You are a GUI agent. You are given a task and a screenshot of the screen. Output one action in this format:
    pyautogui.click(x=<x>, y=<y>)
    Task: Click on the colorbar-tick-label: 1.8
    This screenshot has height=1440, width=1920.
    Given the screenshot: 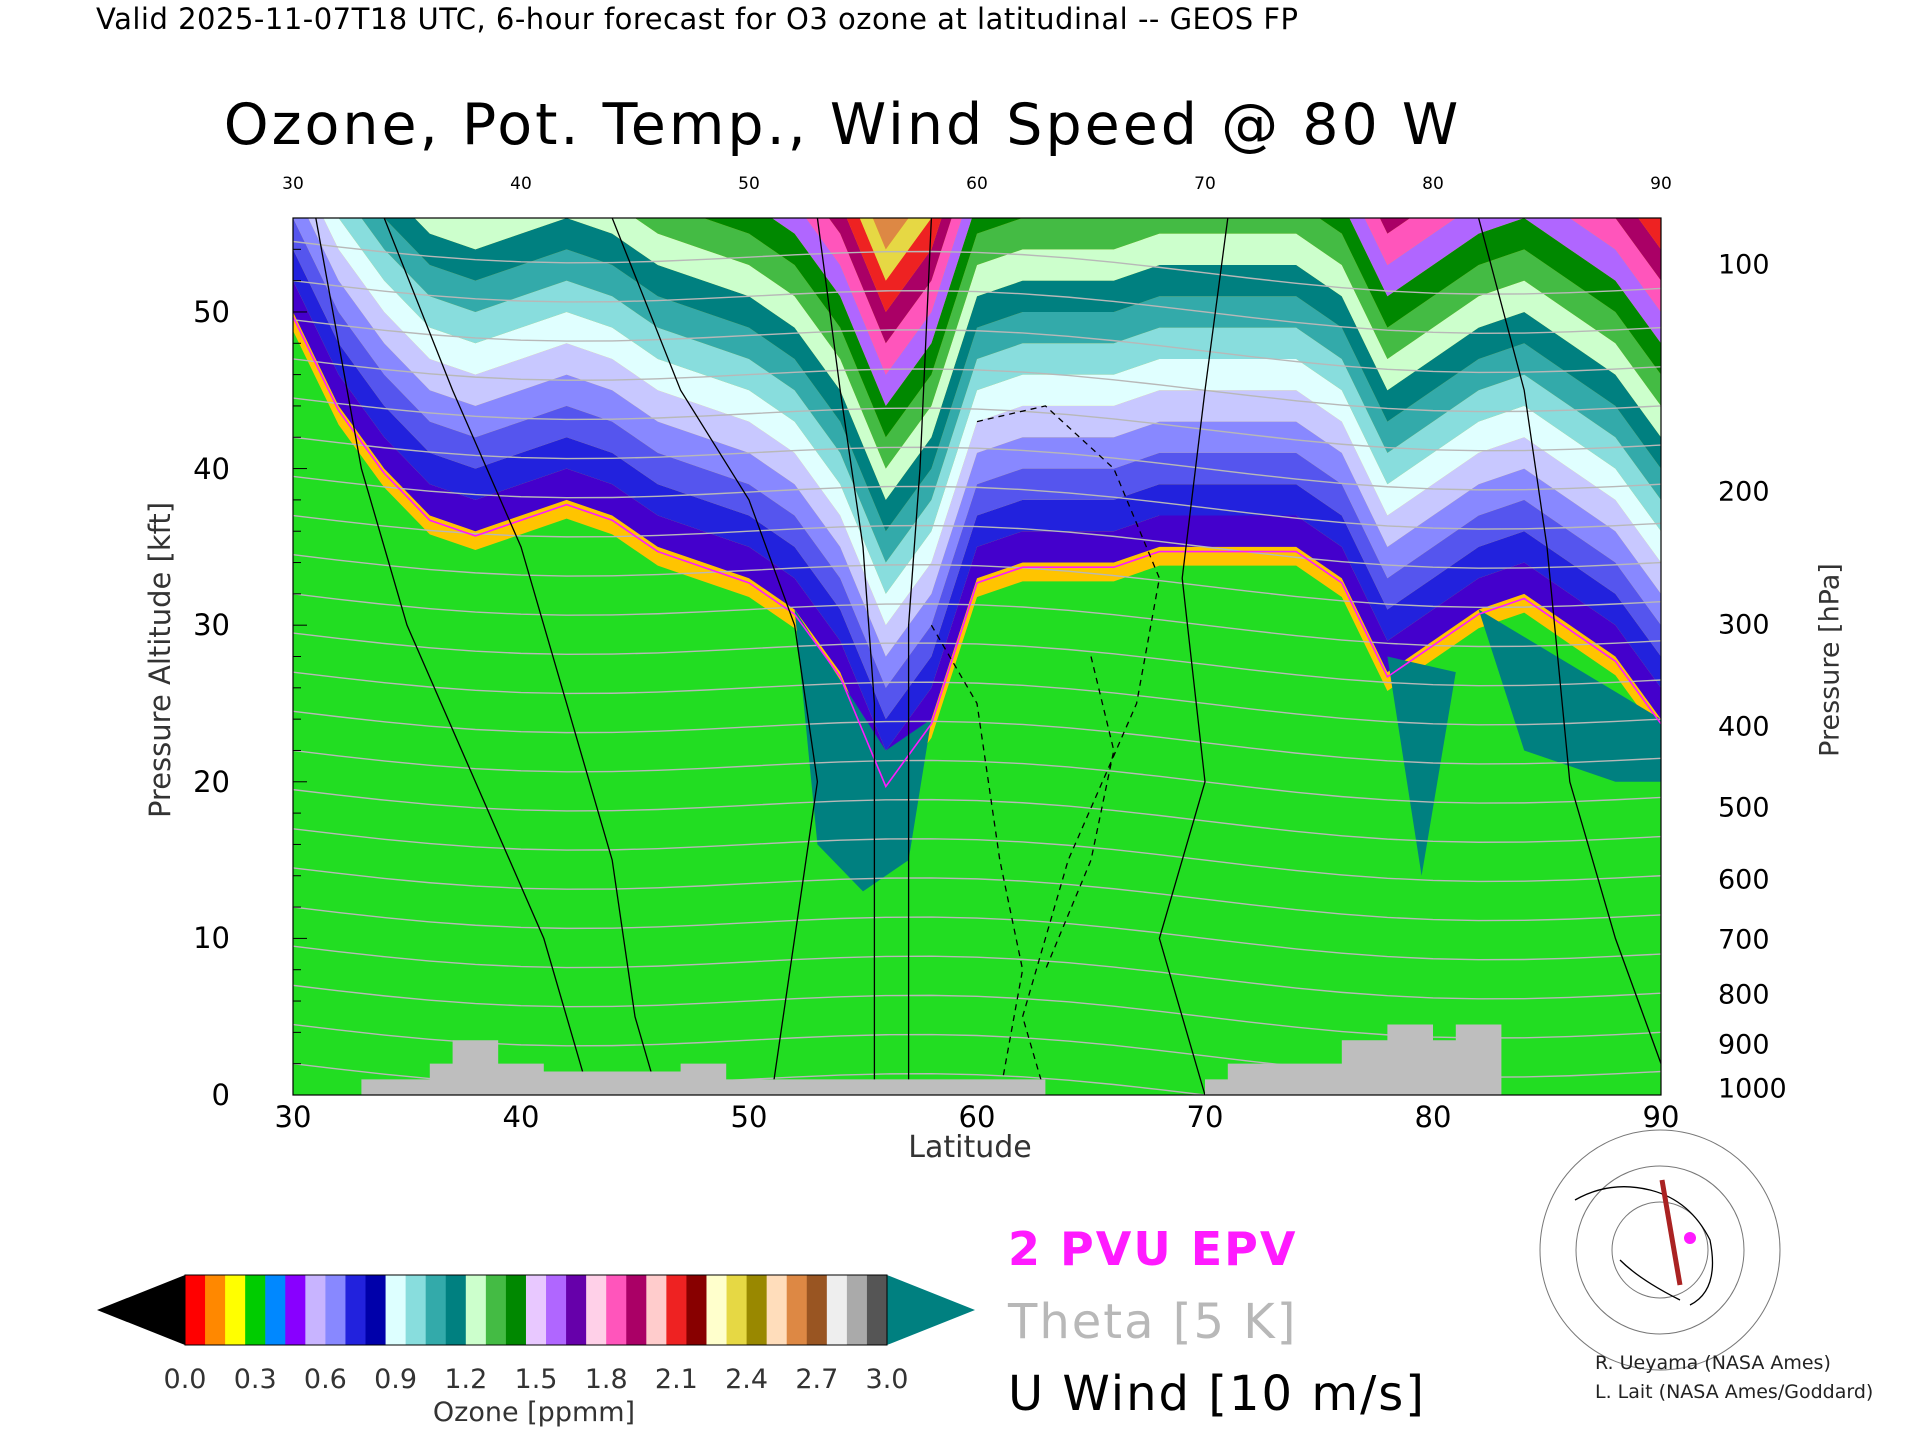 What is the action you would take?
    pyautogui.click(x=606, y=1379)
    